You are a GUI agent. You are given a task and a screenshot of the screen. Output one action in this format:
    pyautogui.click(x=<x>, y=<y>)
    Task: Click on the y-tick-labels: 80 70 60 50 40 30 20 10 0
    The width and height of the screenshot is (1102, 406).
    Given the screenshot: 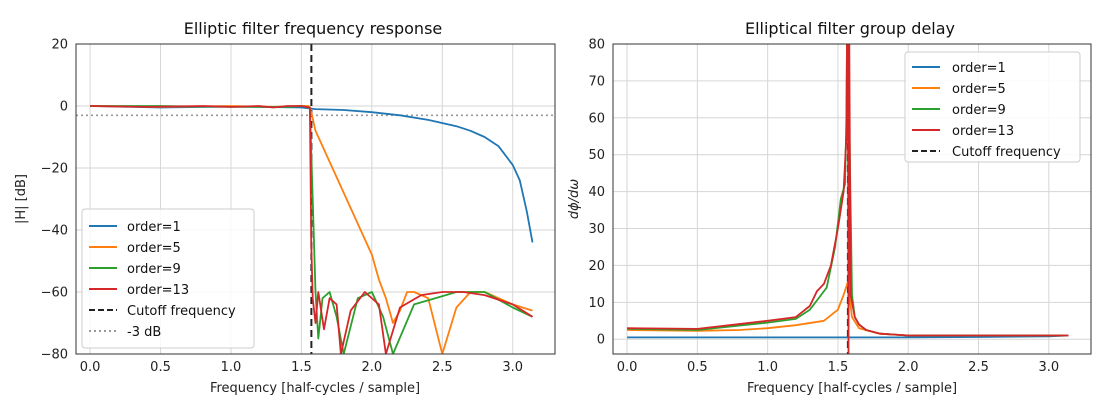 What is the action you would take?
    pyautogui.click(x=596, y=193)
    